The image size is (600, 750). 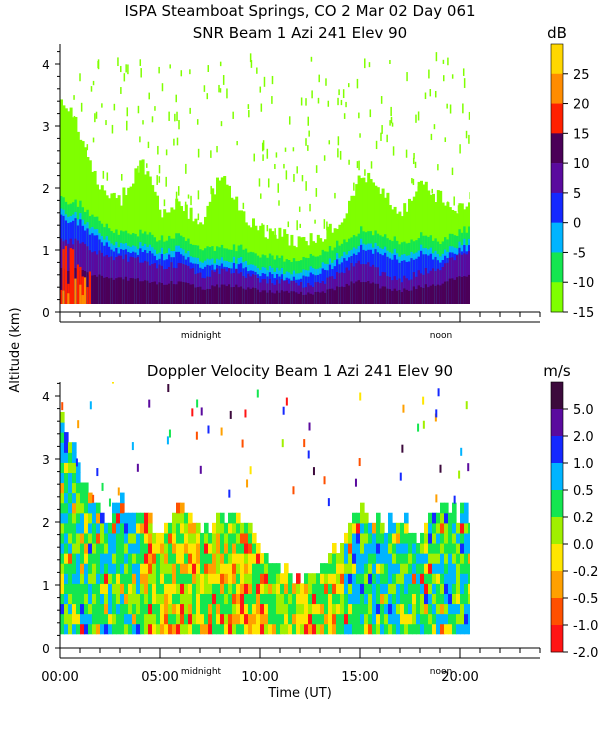 I want to click on snr-purple-cell, so click(x=476, y=279).